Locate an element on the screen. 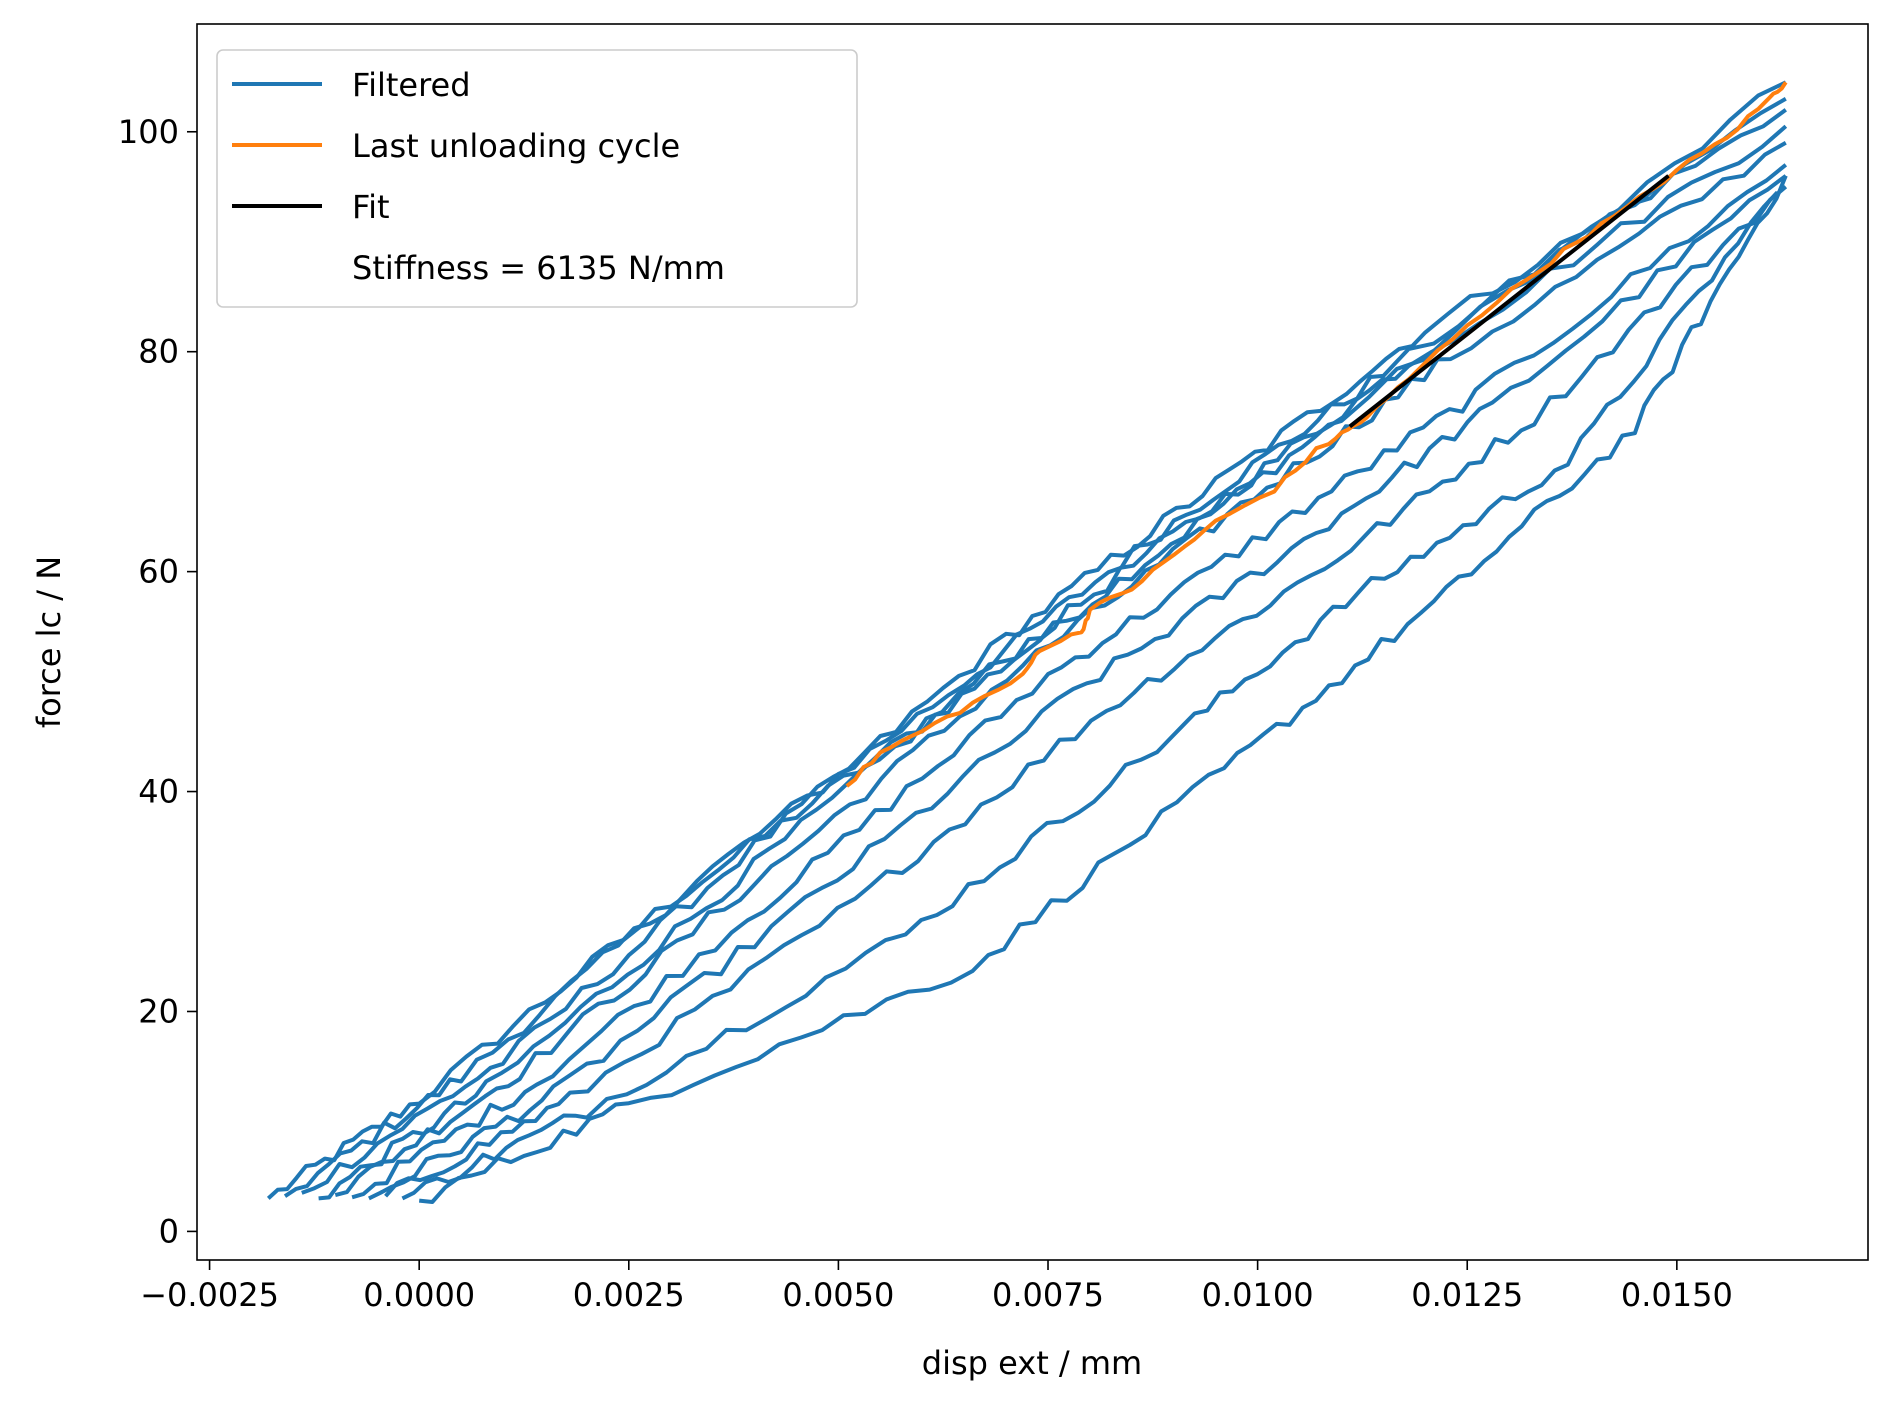 This screenshot has height=1409, width=1890. legend-box is located at coordinates (537, 178).